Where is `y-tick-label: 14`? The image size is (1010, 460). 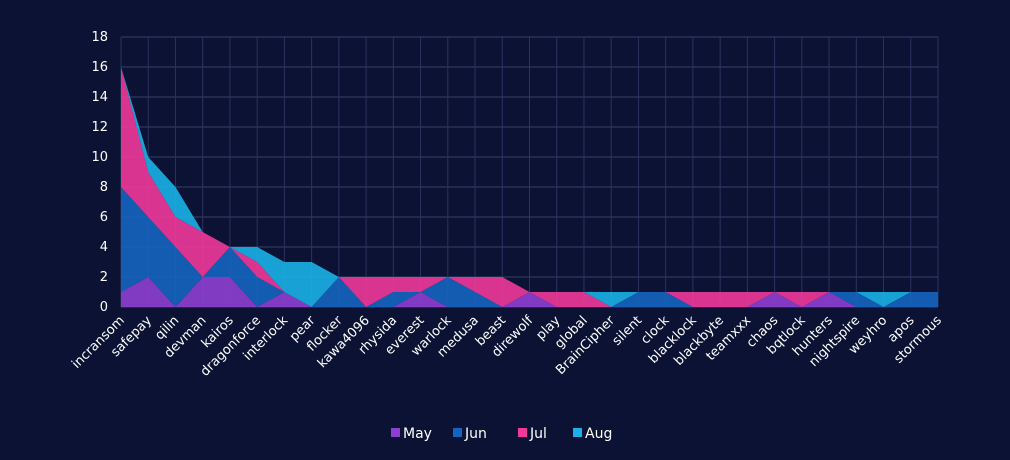 y-tick-label: 14 is located at coordinates (99, 97).